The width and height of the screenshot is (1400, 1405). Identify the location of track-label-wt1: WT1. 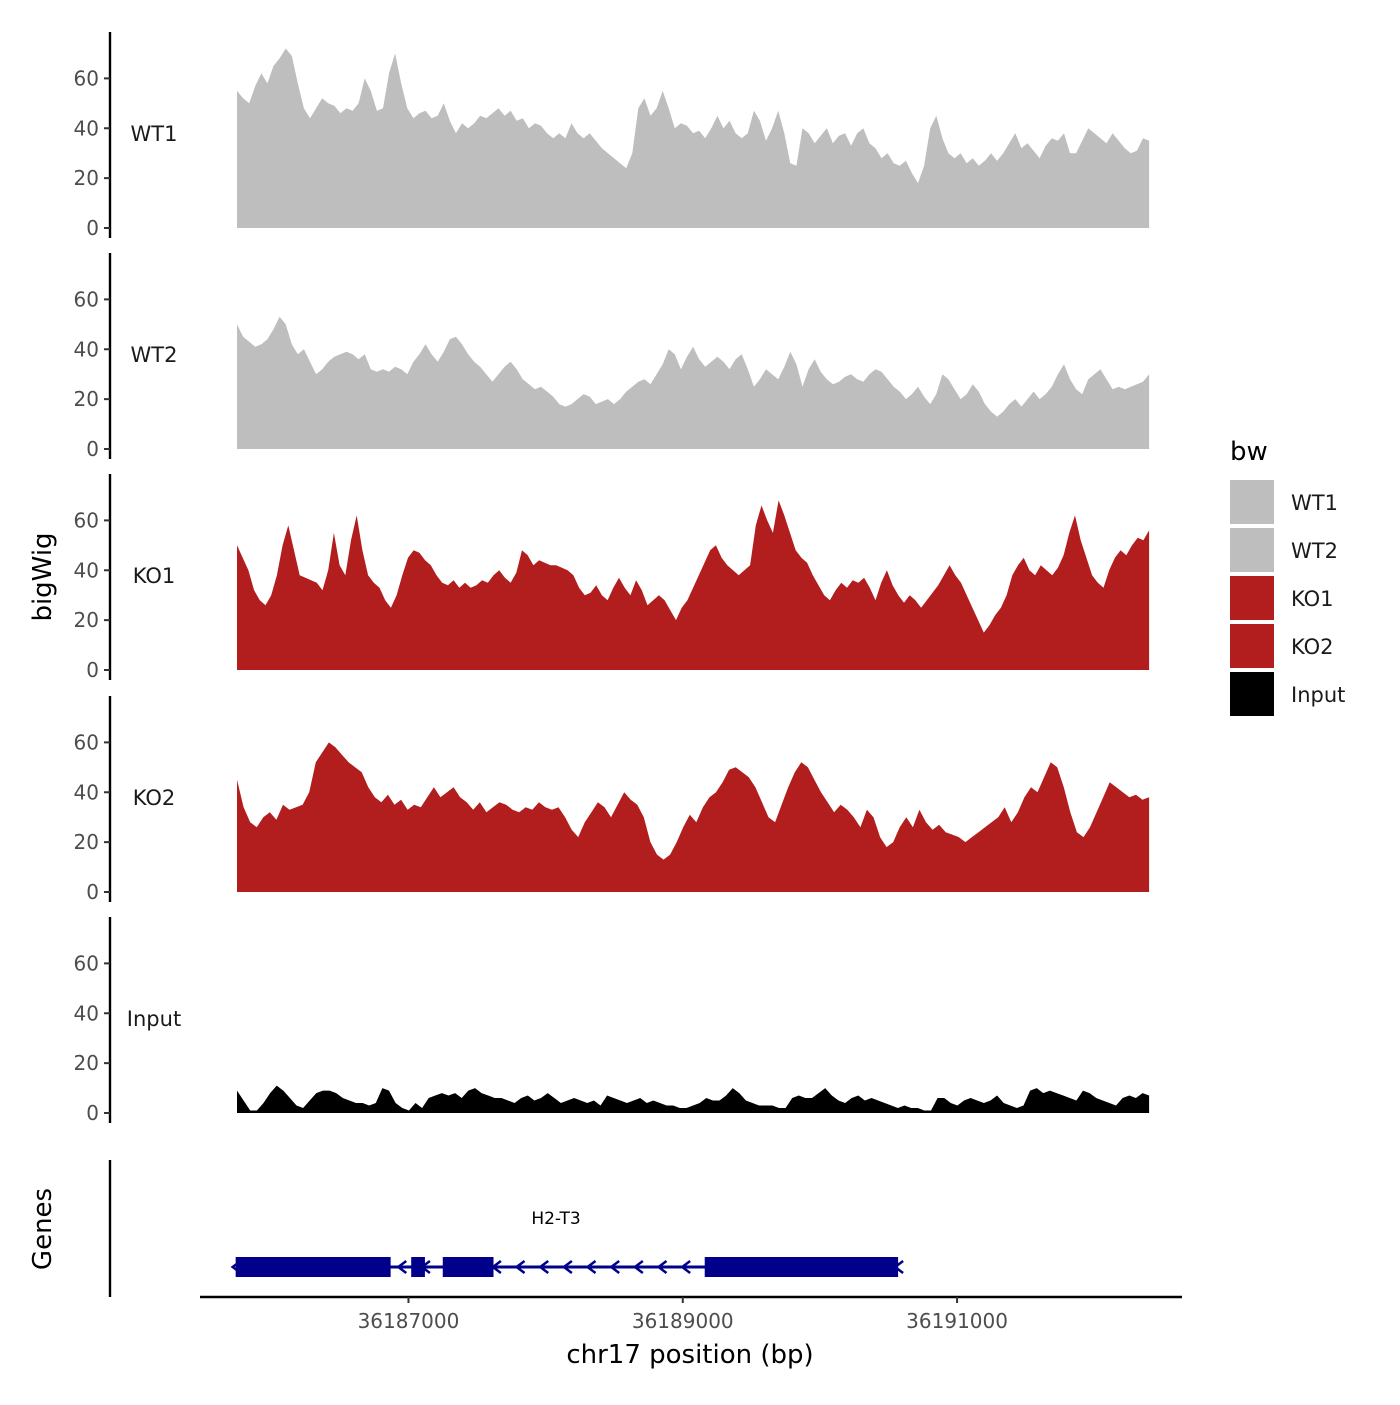
(154, 134).